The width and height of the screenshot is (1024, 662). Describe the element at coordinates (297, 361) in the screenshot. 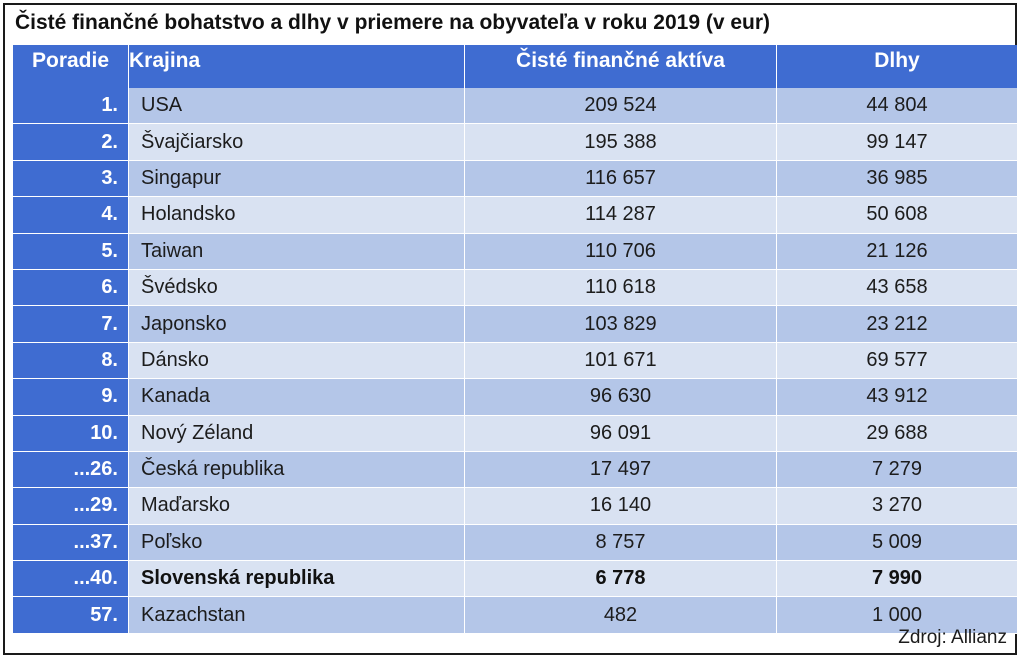

I see `country-cell: Dánsko` at that location.